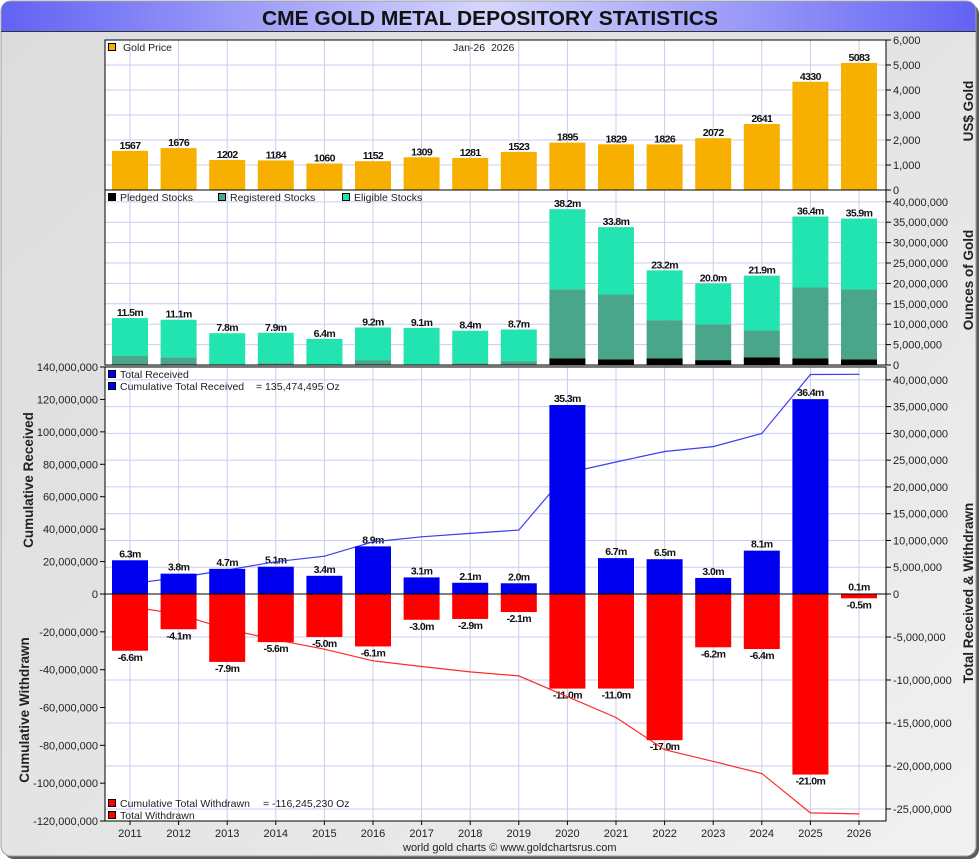 The height and width of the screenshot is (860, 980). What do you see at coordinates (112, 374) in the screenshot?
I see `legend-swatch-total-received` at bounding box center [112, 374].